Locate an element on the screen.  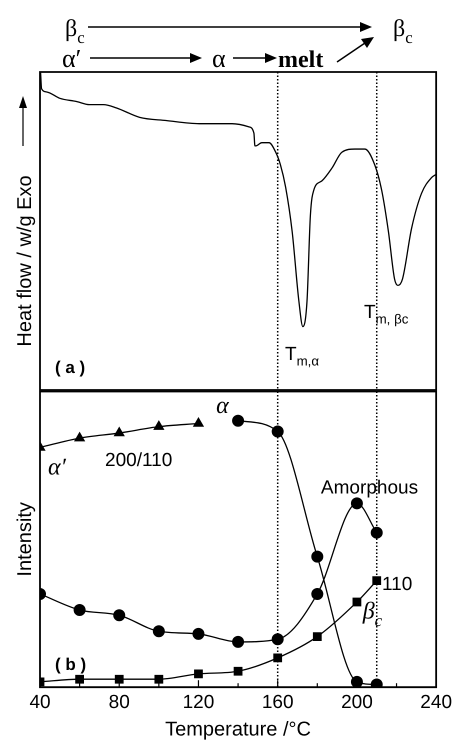
annotation: α is located at coordinates (219, 58).